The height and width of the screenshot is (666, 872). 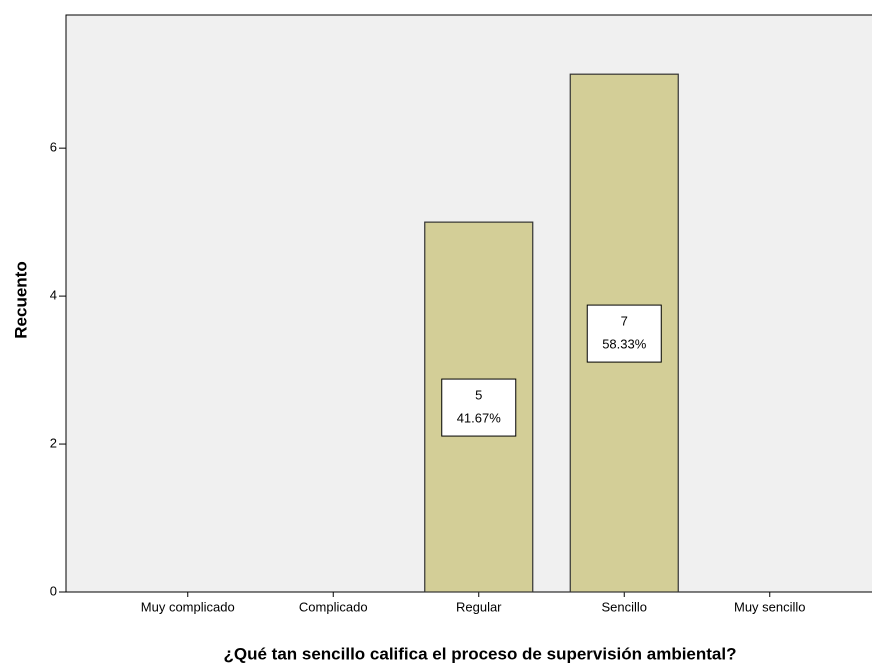 What do you see at coordinates (188, 606) in the screenshot?
I see `x-tick-label: Muy complicado` at bounding box center [188, 606].